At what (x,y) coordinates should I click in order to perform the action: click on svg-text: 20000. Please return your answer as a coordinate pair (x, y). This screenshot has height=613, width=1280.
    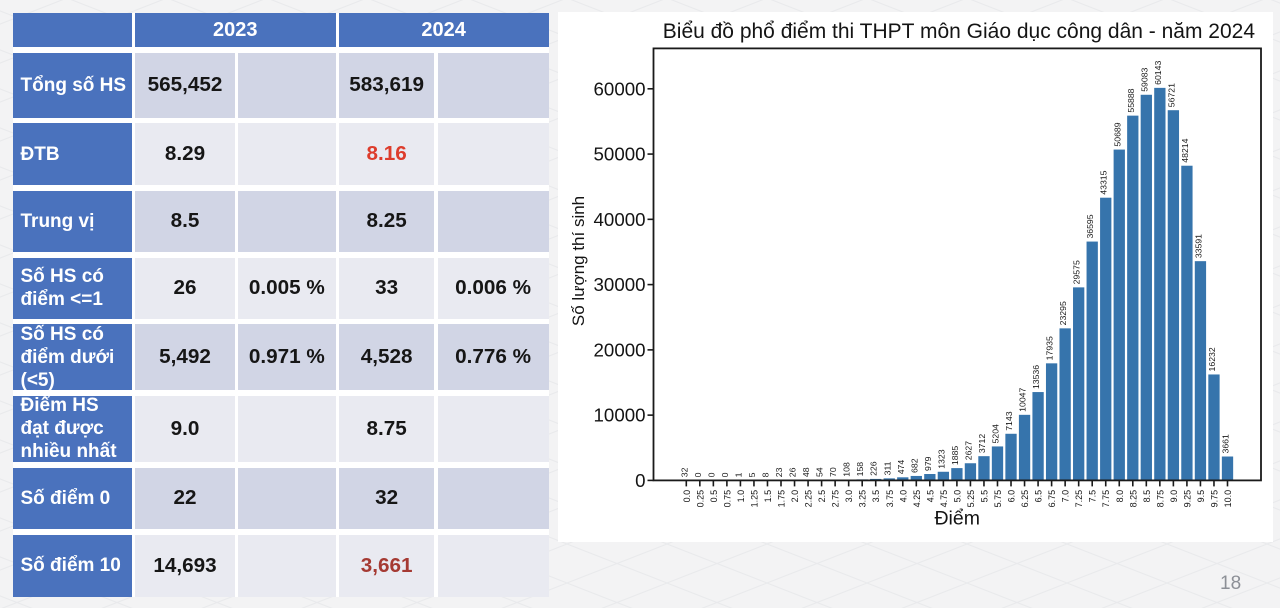
    Looking at the image, I should click on (620, 349).